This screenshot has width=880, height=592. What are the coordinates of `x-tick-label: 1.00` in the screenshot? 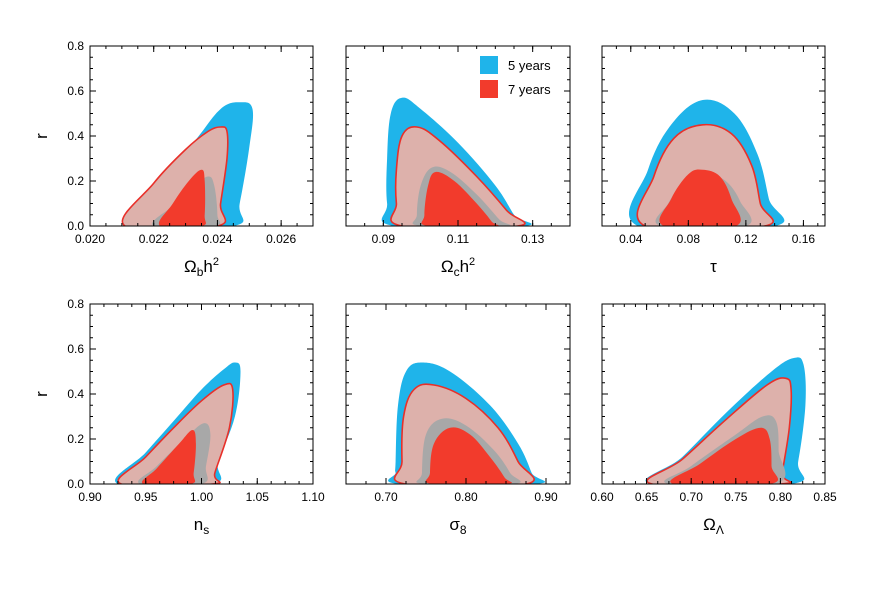 It's located at (202, 497).